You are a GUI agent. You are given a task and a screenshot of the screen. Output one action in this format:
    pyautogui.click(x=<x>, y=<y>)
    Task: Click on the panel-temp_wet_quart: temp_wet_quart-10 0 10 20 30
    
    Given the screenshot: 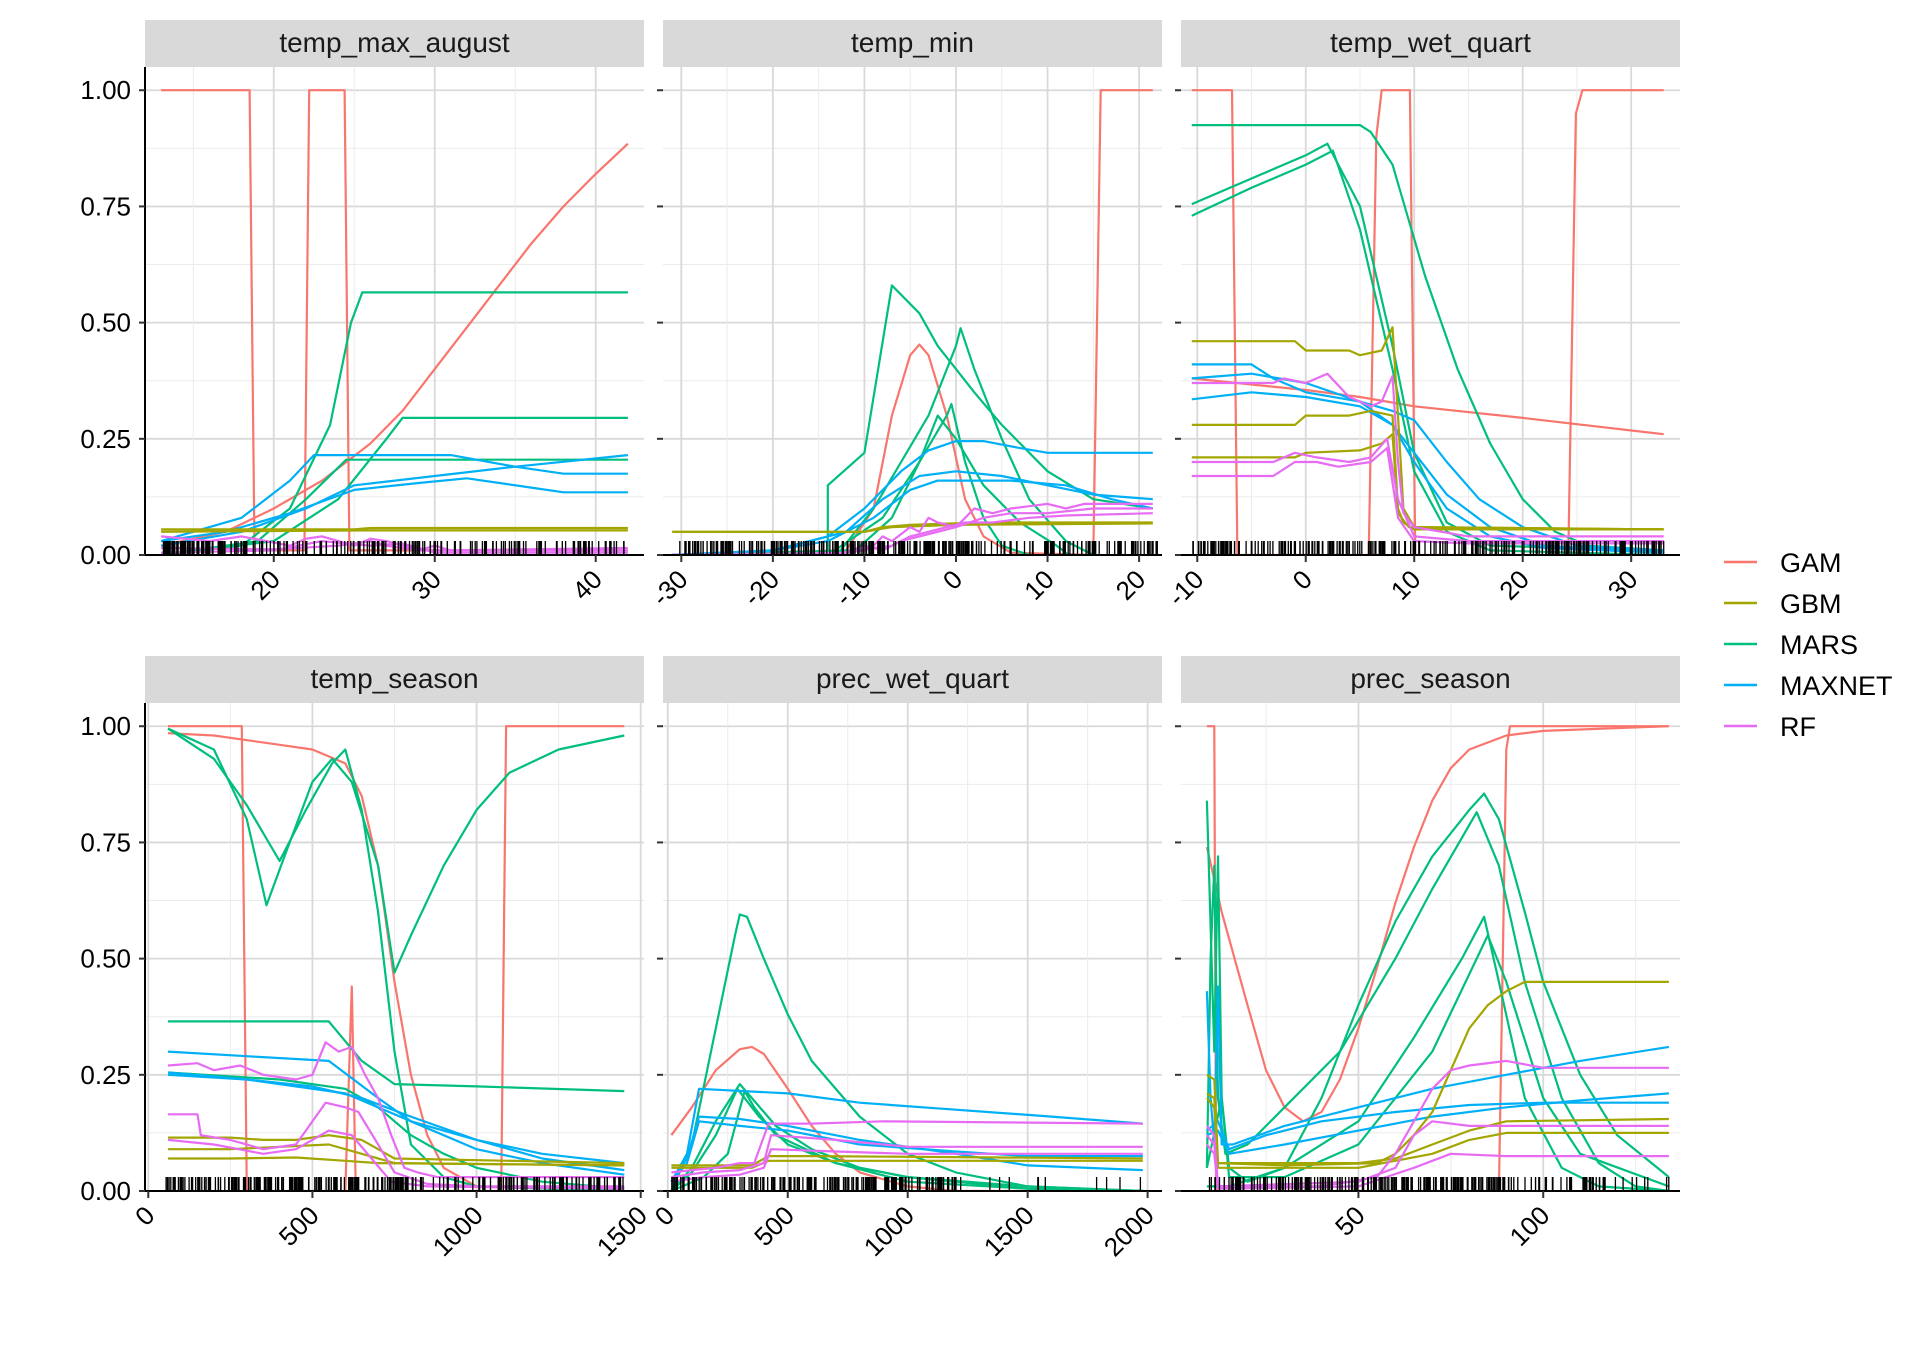 What is the action you would take?
    pyautogui.click(x=1421, y=316)
    